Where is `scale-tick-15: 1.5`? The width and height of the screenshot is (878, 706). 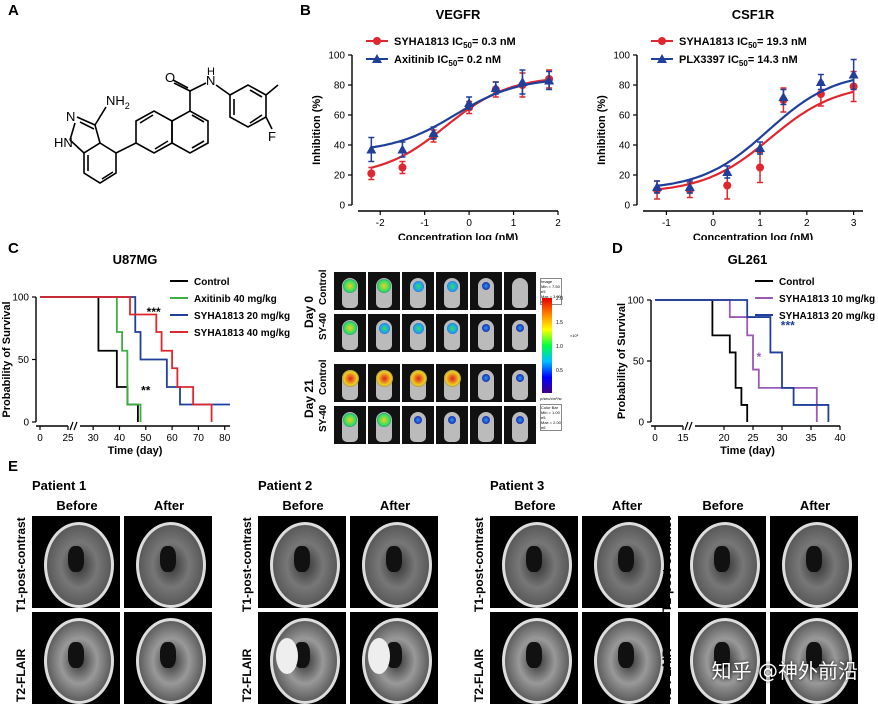
scale-tick-15: 1.5 is located at coordinates (559, 323).